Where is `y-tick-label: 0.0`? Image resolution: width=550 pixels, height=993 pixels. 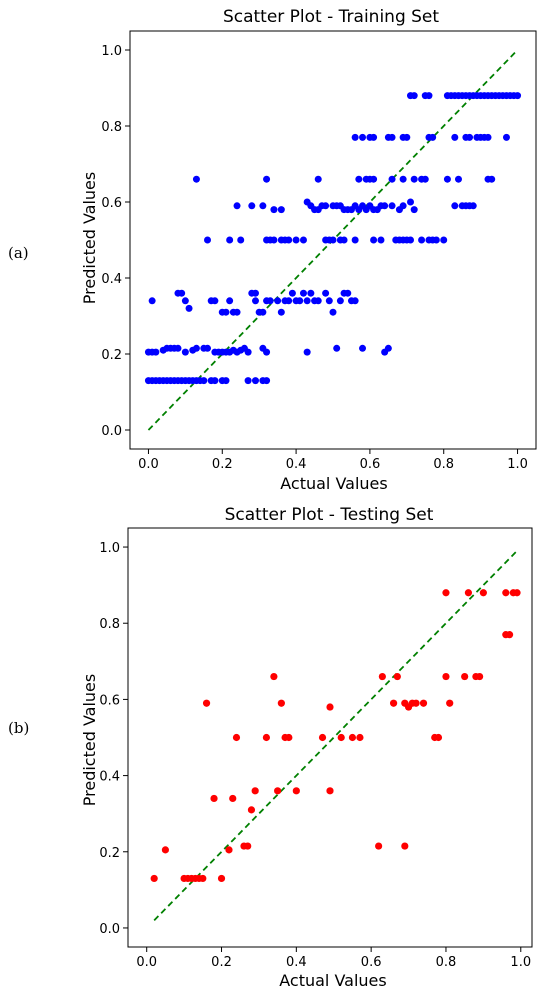 y-tick-label: 0.0 is located at coordinates (109, 929).